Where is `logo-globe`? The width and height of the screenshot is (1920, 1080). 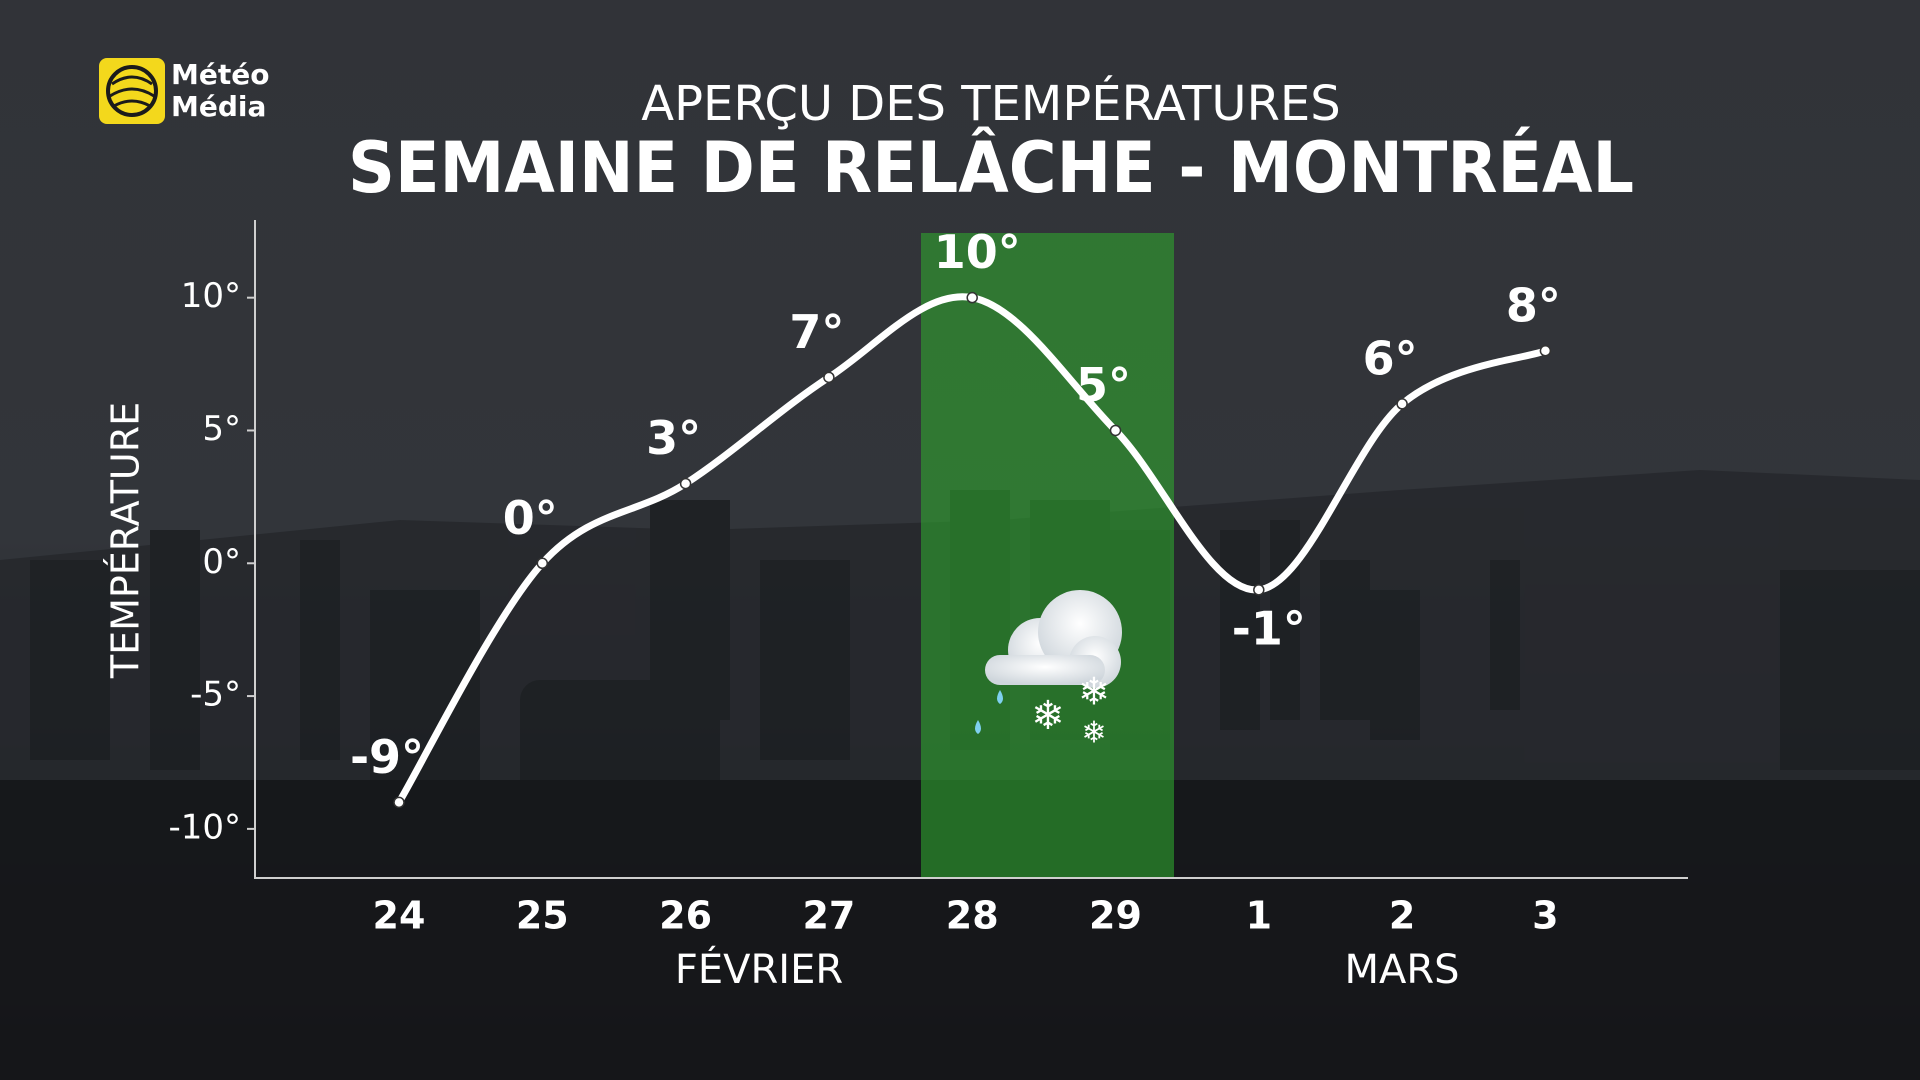 logo-globe is located at coordinates (132, 91).